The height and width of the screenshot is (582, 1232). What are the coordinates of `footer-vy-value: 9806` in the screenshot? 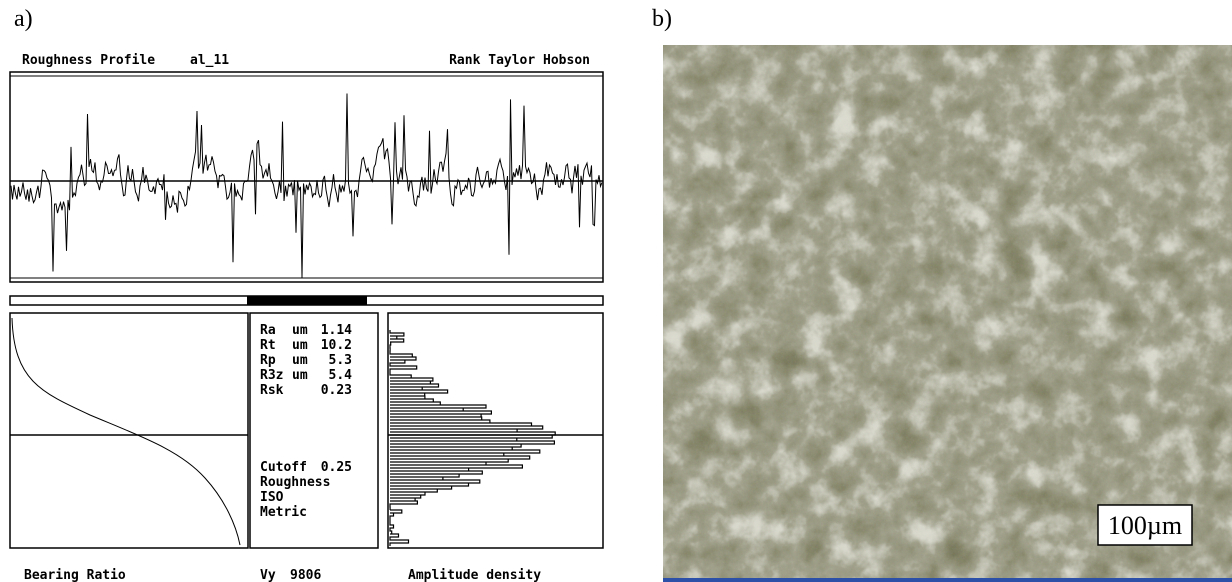 It's located at (305, 575).